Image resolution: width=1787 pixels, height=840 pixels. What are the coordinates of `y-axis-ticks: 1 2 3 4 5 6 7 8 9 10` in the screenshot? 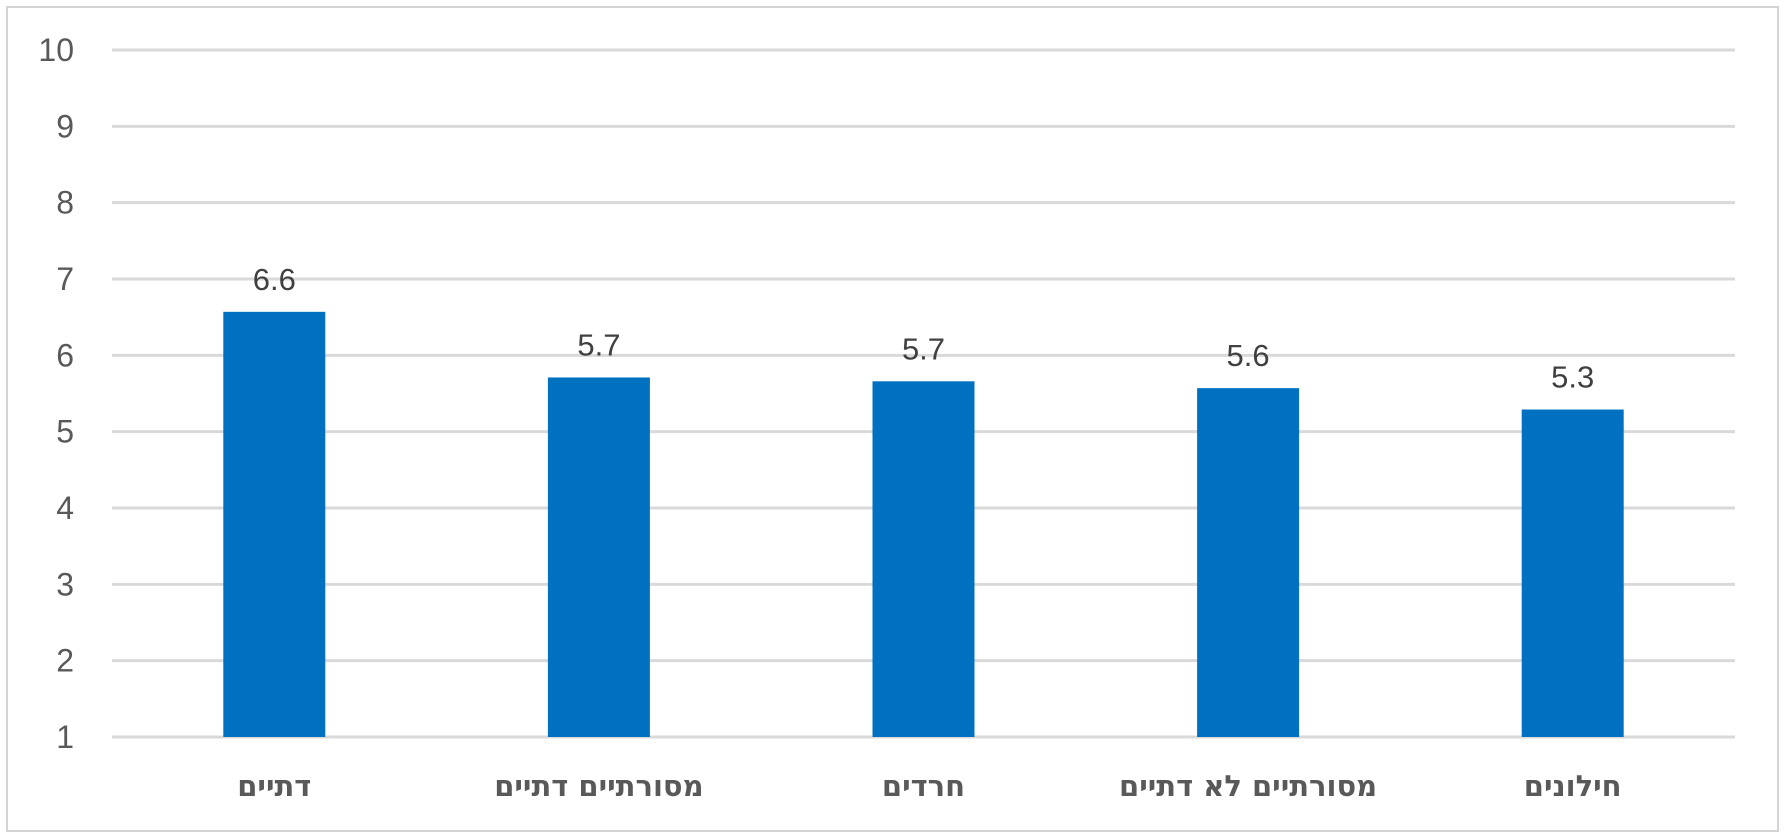 It's located at (56, 393).